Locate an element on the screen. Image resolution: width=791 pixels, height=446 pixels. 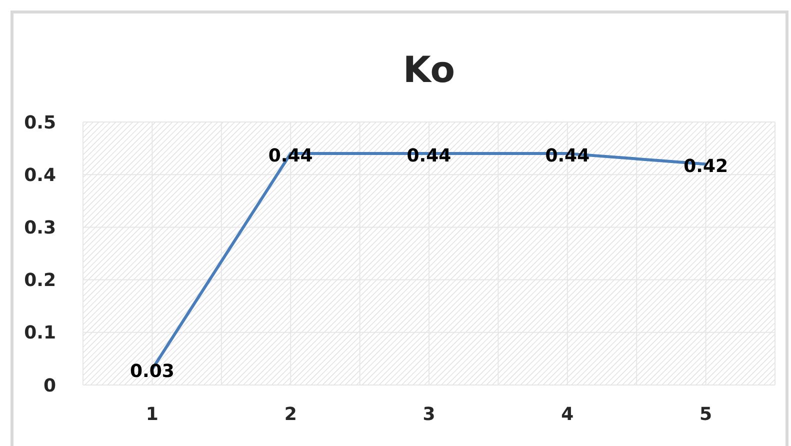
y-tick-label: 0.2 is located at coordinates (40, 281).